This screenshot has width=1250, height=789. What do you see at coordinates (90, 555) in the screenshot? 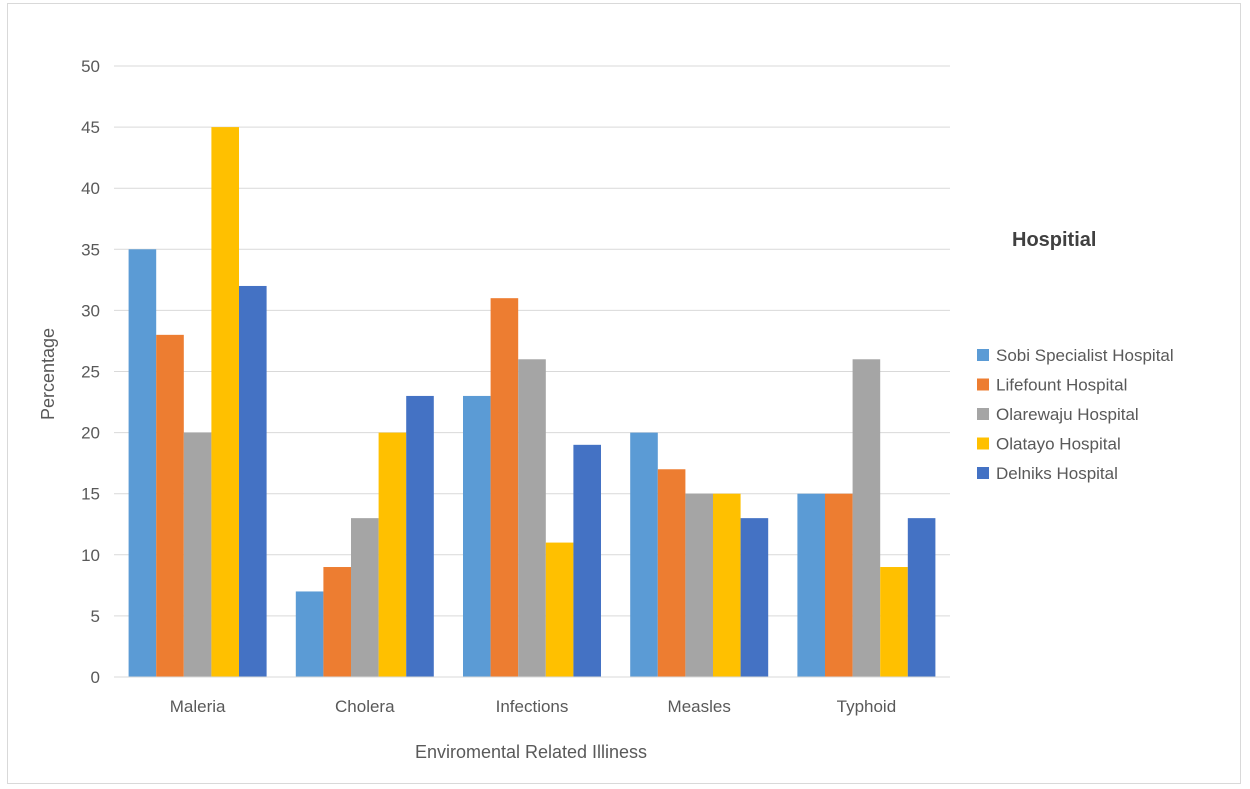
I see `y-tick-label: 10` at bounding box center [90, 555].